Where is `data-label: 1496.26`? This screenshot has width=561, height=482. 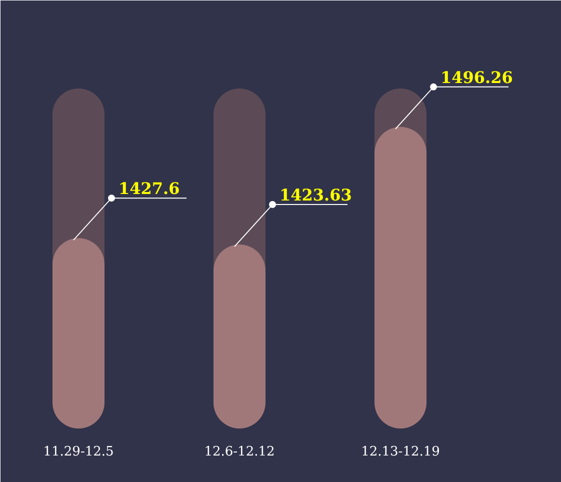
data-label: 1496.26 is located at coordinates (476, 77).